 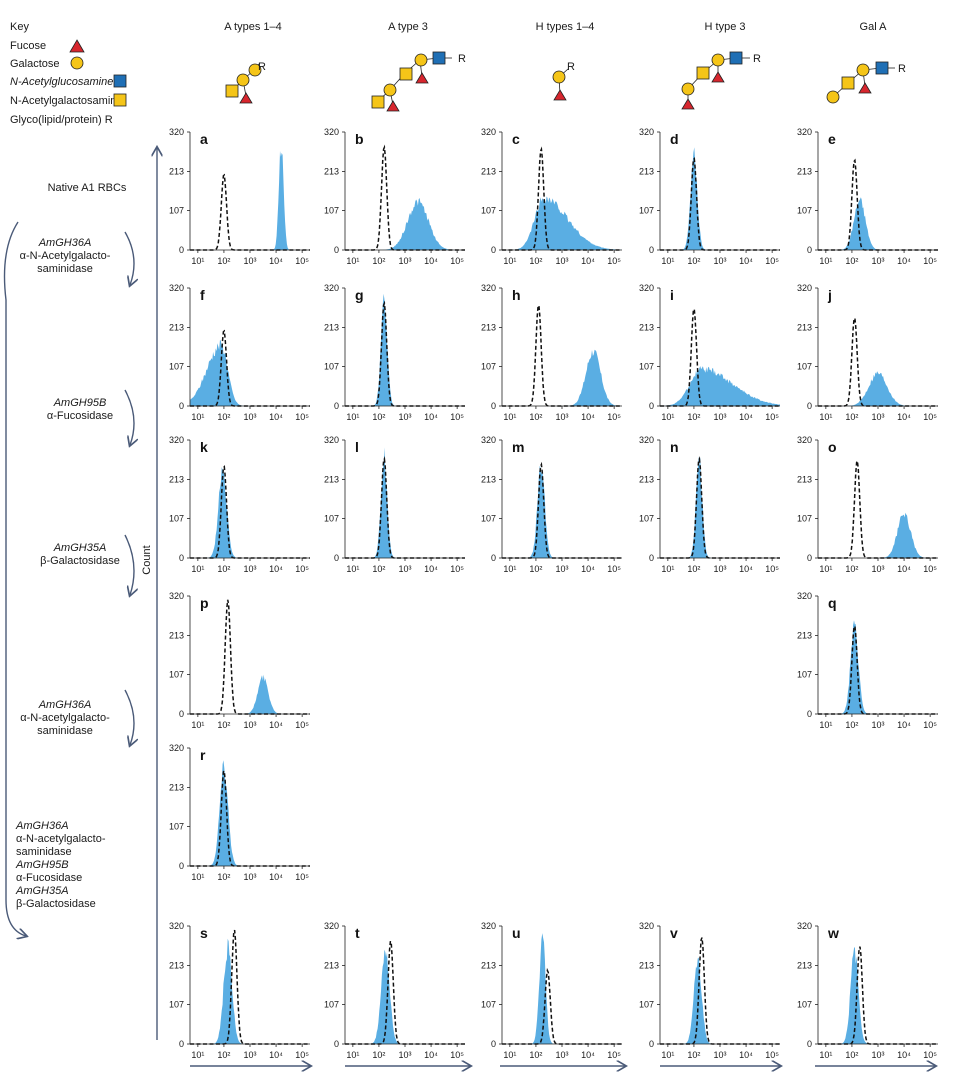 What do you see at coordinates (204, 139) in the screenshot?
I see `panel-letter: a` at bounding box center [204, 139].